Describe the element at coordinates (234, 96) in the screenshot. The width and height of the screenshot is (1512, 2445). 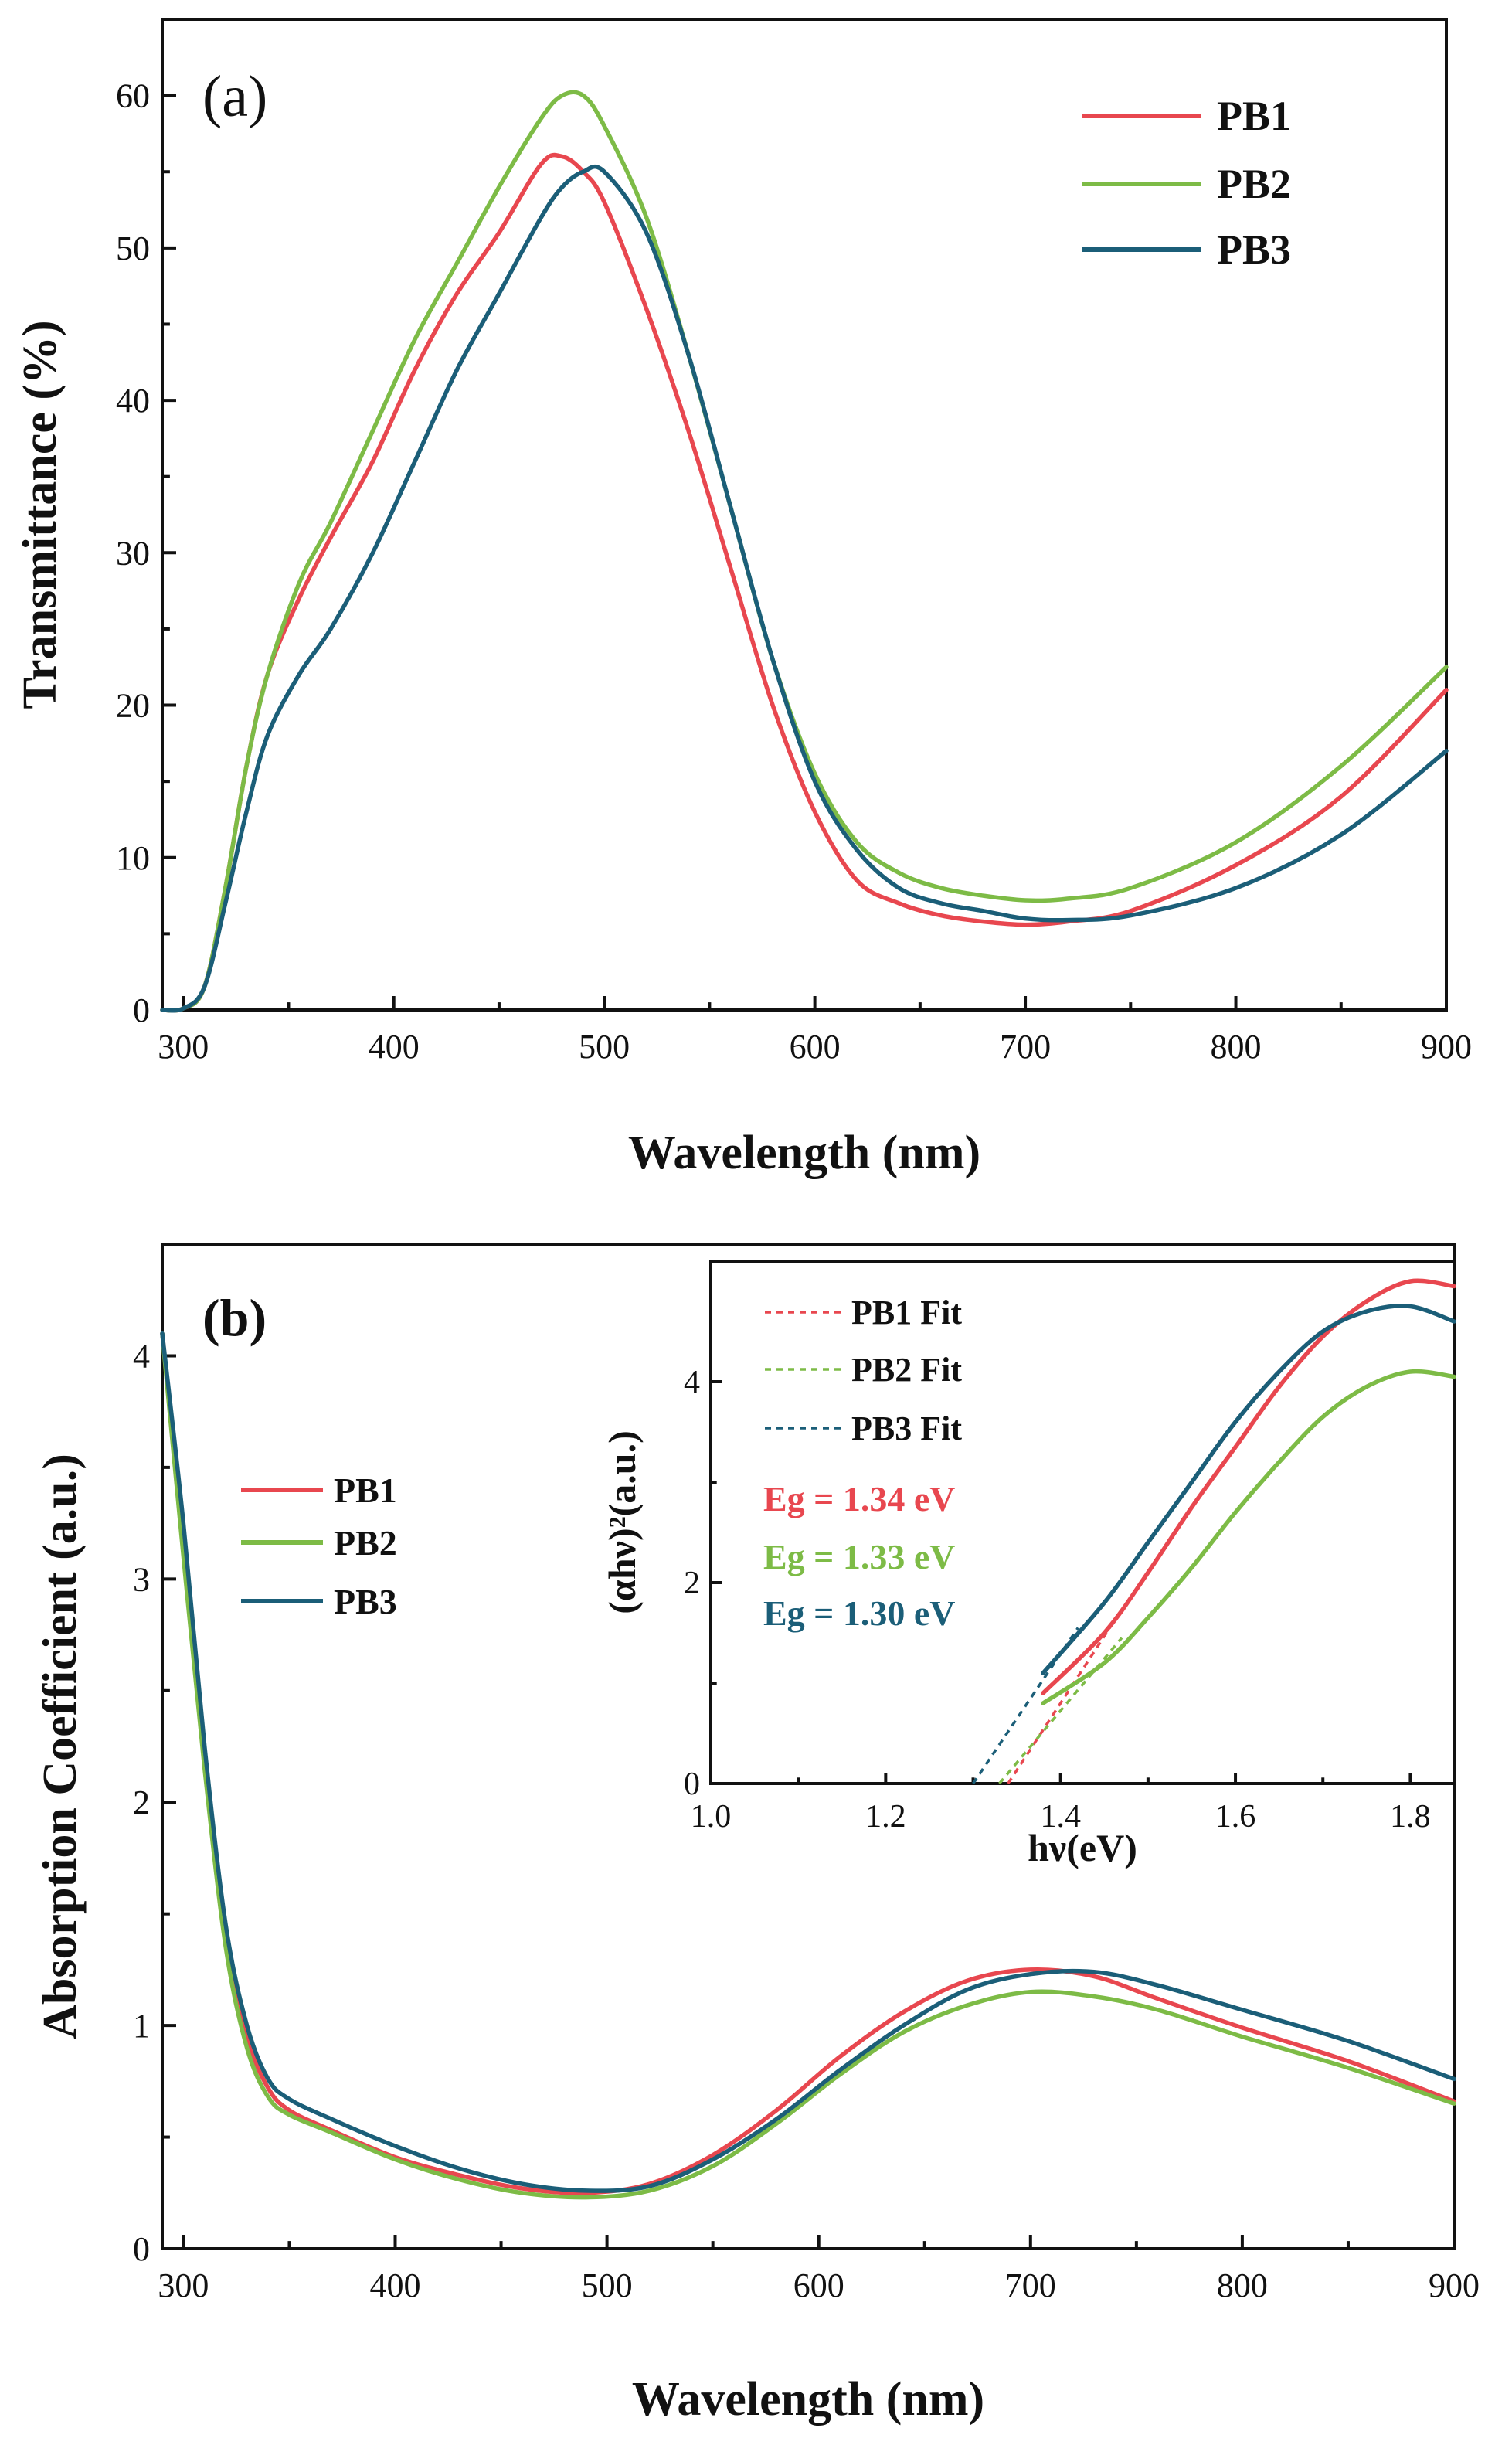
I see `panel-a-label: (a)` at that location.